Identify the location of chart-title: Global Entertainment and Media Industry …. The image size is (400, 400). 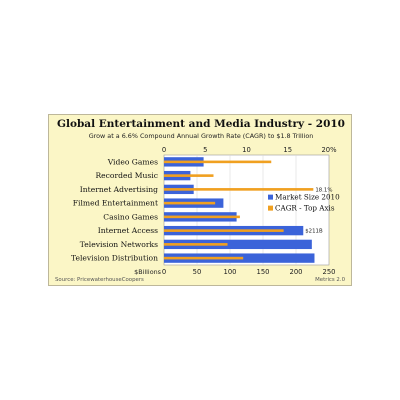
(201, 124).